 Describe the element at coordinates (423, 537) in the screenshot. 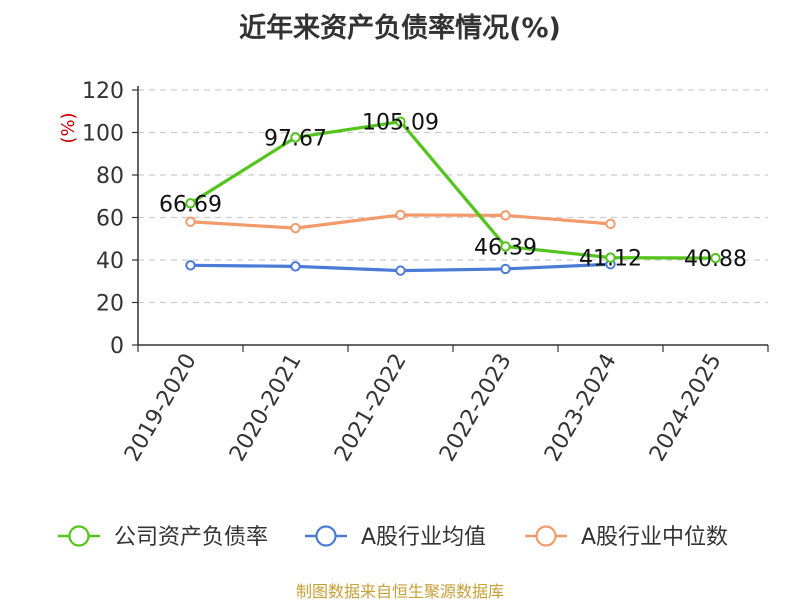

I see `legend-item-label: A股行业均值` at that location.